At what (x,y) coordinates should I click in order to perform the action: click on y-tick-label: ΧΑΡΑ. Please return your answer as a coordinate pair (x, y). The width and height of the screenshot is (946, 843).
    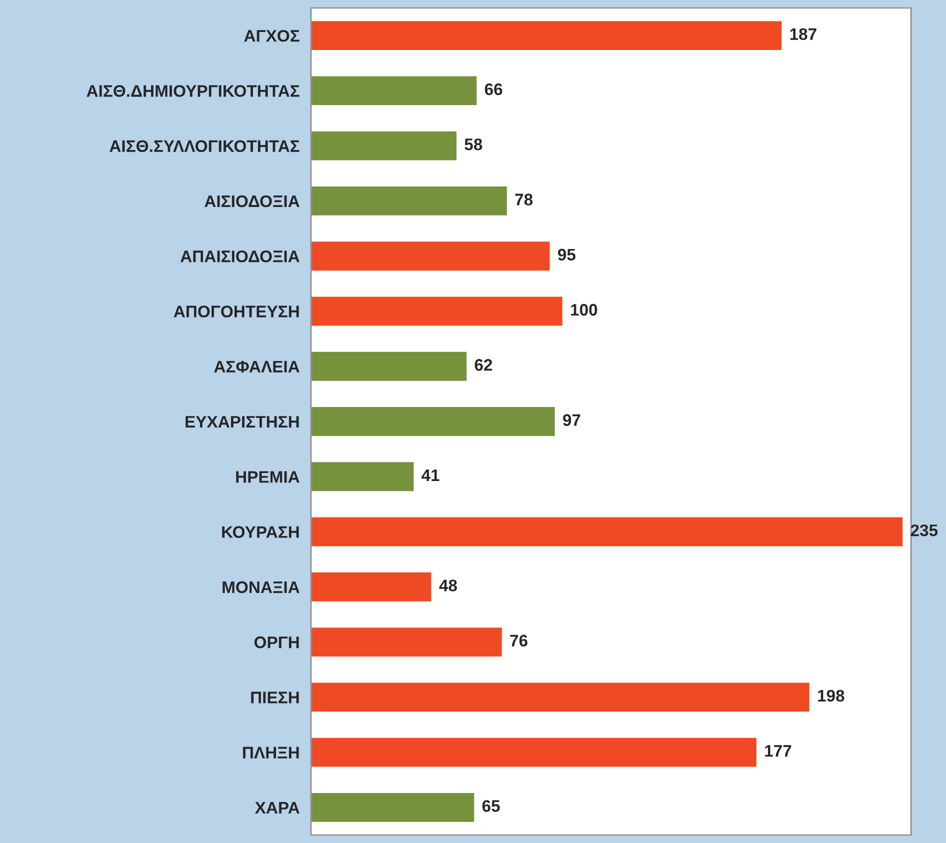
    Looking at the image, I should click on (277, 808).